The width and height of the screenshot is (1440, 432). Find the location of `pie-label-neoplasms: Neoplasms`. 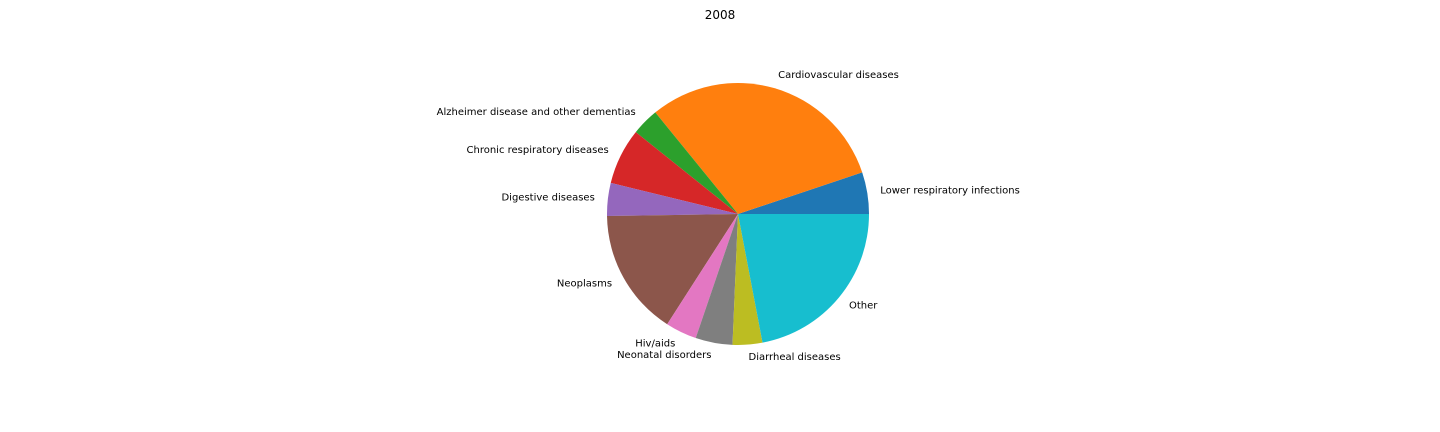

pie-label-neoplasms: Neoplasms is located at coordinates (584, 284).